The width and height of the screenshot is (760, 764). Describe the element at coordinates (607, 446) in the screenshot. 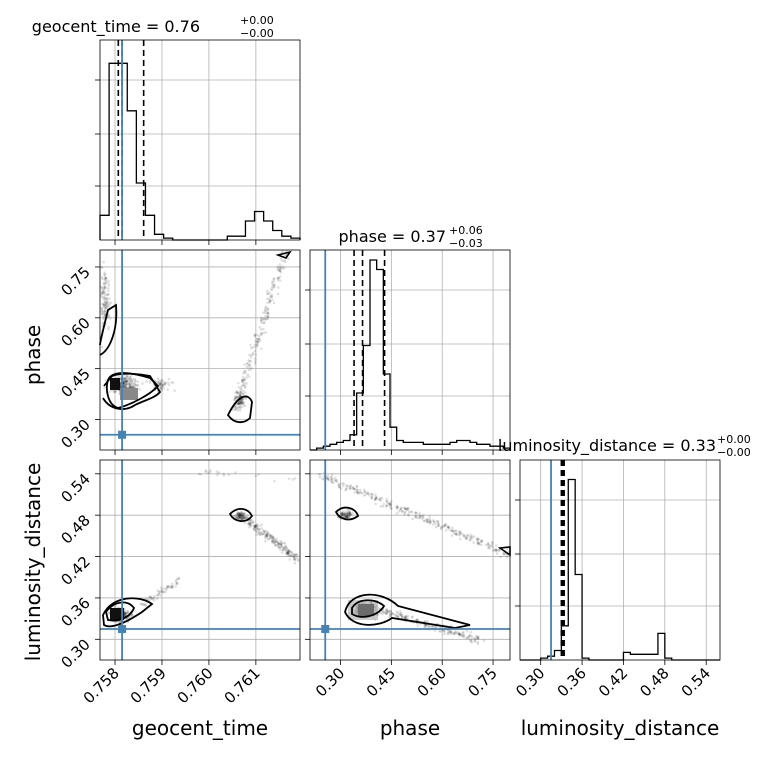

I see `svg-text: luminosity_distance = 0.33` at that location.